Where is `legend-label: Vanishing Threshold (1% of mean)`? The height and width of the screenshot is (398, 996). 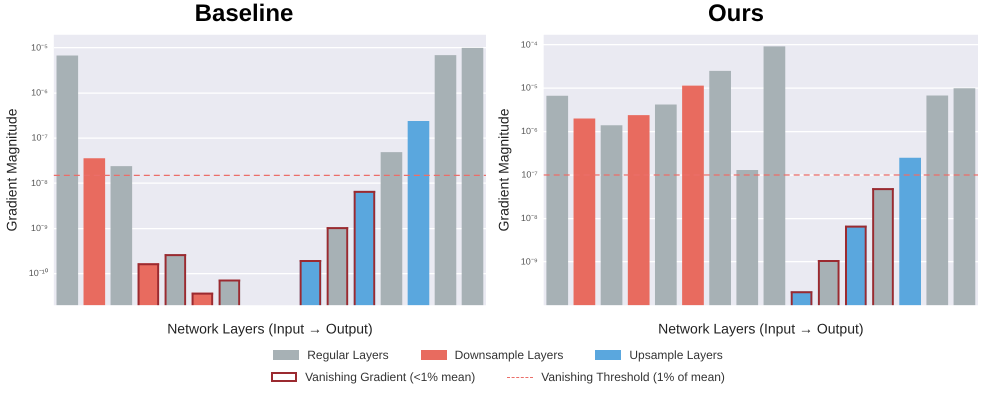 legend-label: Vanishing Threshold (1% of mean) is located at coordinates (633, 377).